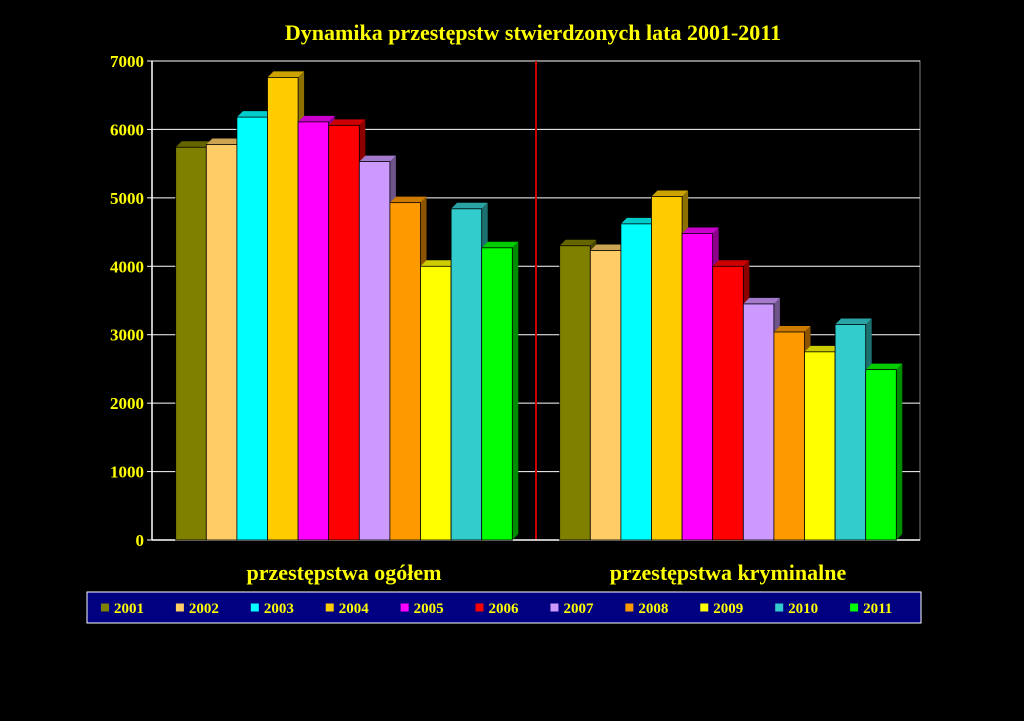  I want to click on legend-item: 2008, so click(646, 609).